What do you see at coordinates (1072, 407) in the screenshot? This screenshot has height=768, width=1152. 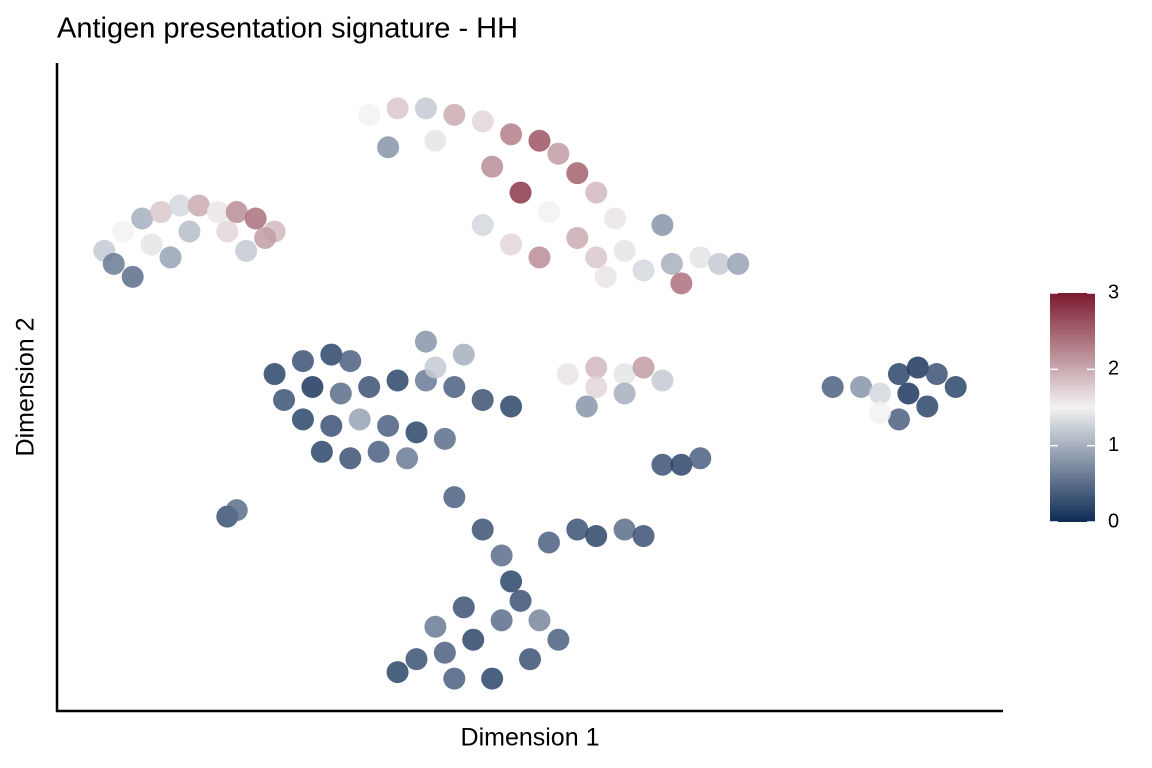 I see `colorbar` at bounding box center [1072, 407].